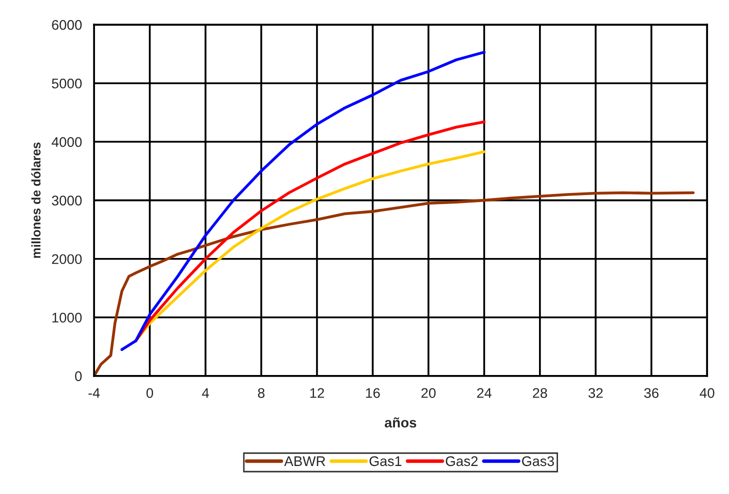 The width and height of the screenshot is (729, 494). What do you see at coordinates (67, 142) in the screenshot?
I see `y-tick-label: 4000` at bounding box center [67, 142].